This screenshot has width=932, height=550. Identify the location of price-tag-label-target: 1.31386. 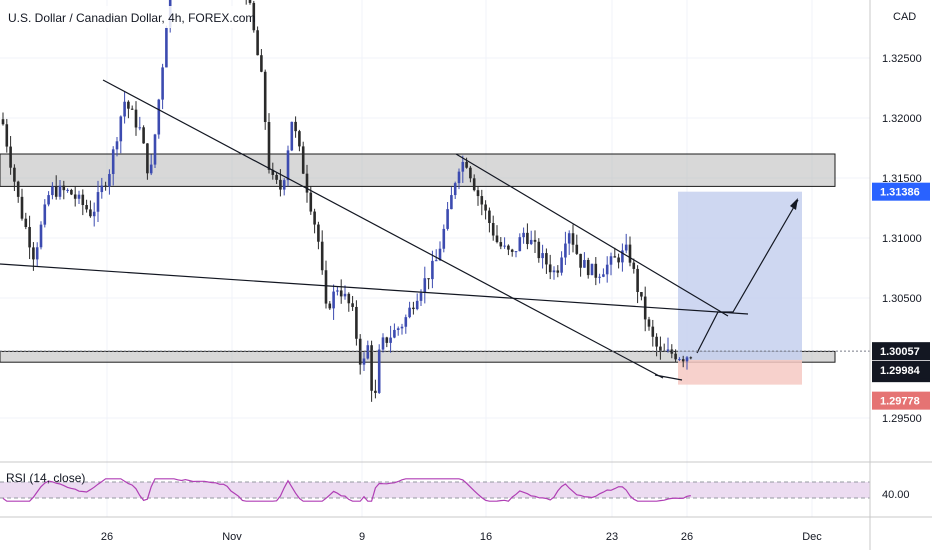
(900, 193).